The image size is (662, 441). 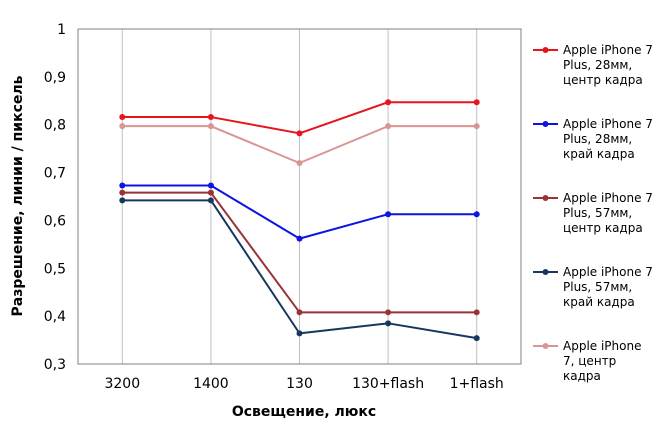 What do you see at coordinates (304, 412) in the screenshot?
I see `x-axis-title: Освещение, люкс` at bounding box center [304, 412].